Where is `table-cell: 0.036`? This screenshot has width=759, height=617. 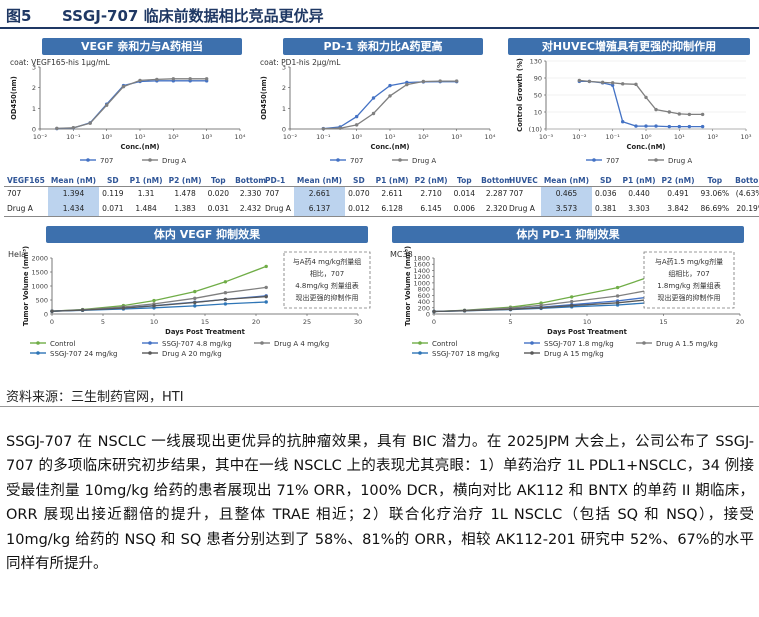 table-cell: 0.036 is located at coordinates (606, 193).